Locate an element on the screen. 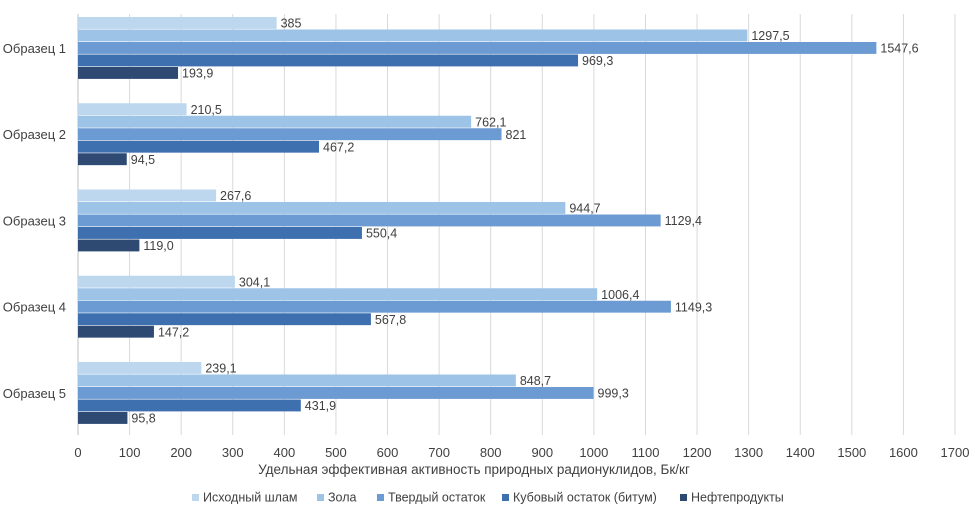 The height and width of the screenshot is (509, 975). category-label: Образец 4 is located at coordinates (34, 307).